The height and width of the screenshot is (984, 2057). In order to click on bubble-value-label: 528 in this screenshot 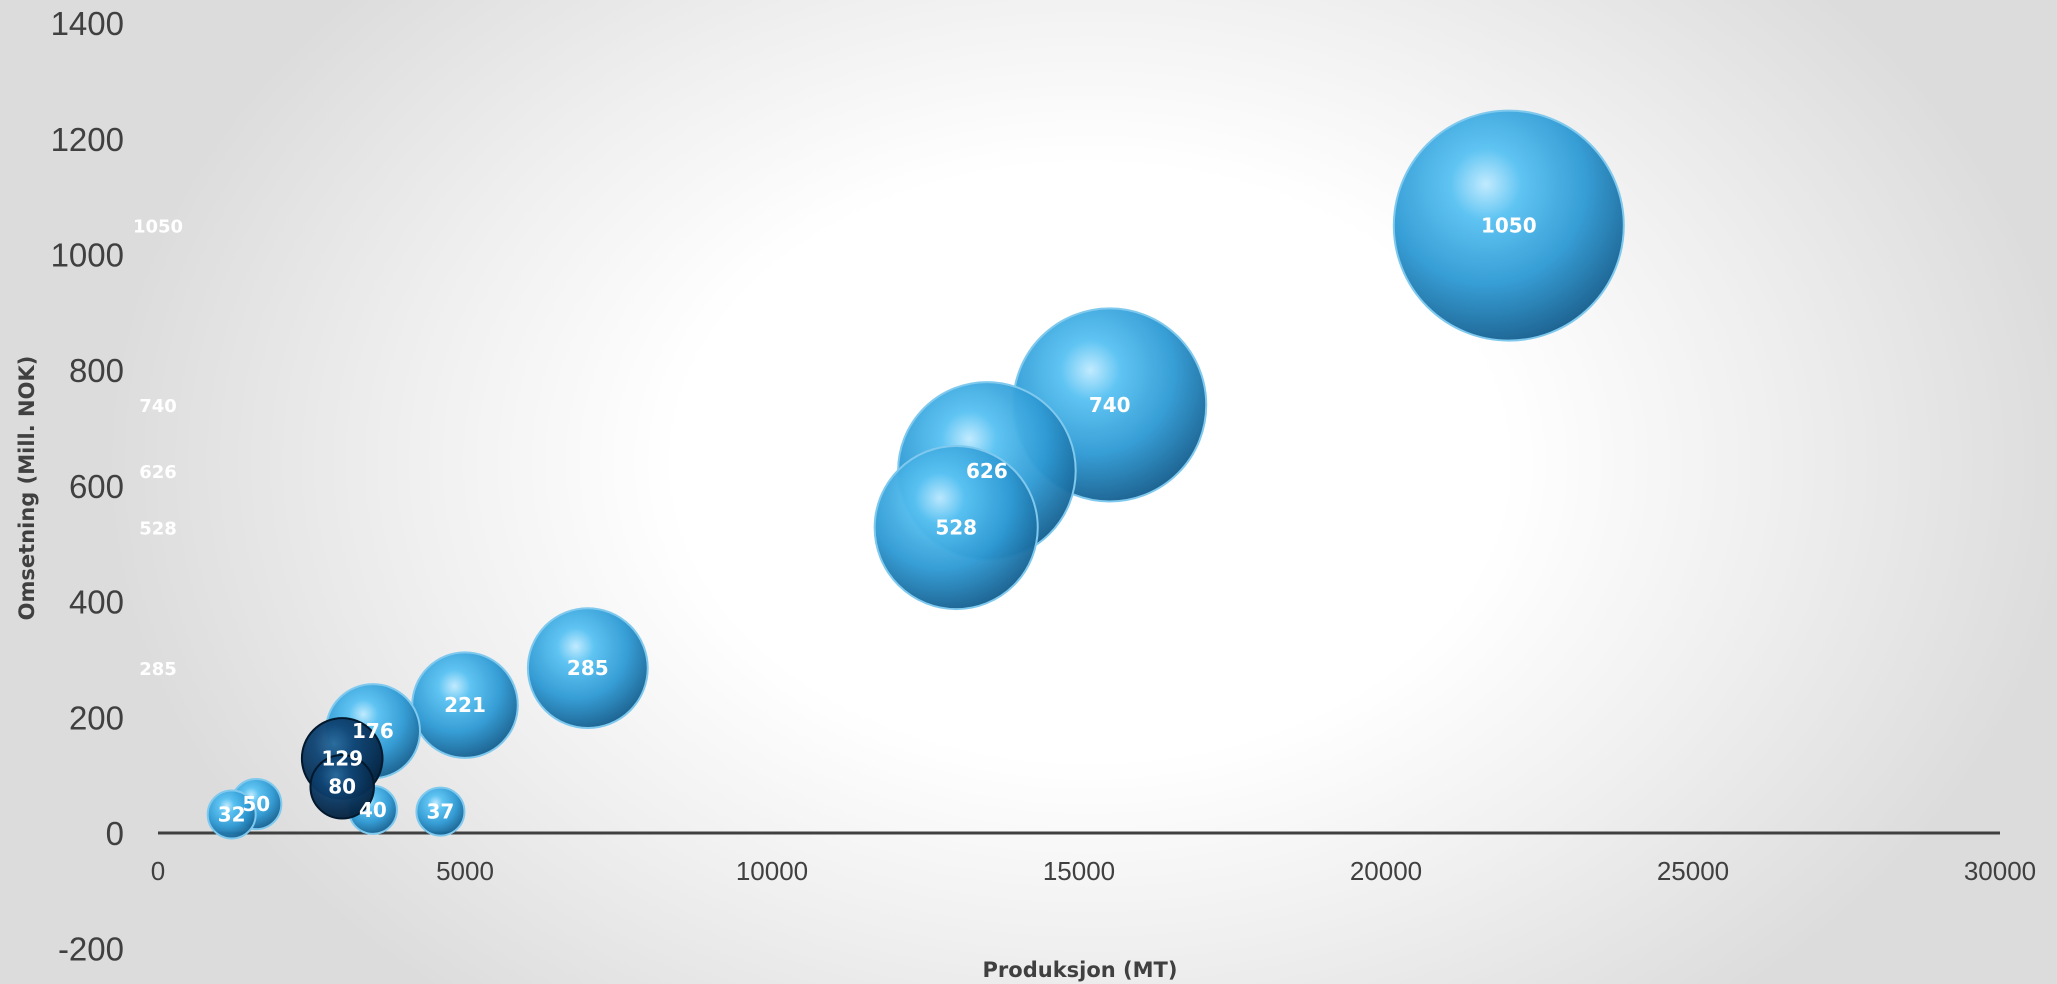, I will do `click(956, 528)`.